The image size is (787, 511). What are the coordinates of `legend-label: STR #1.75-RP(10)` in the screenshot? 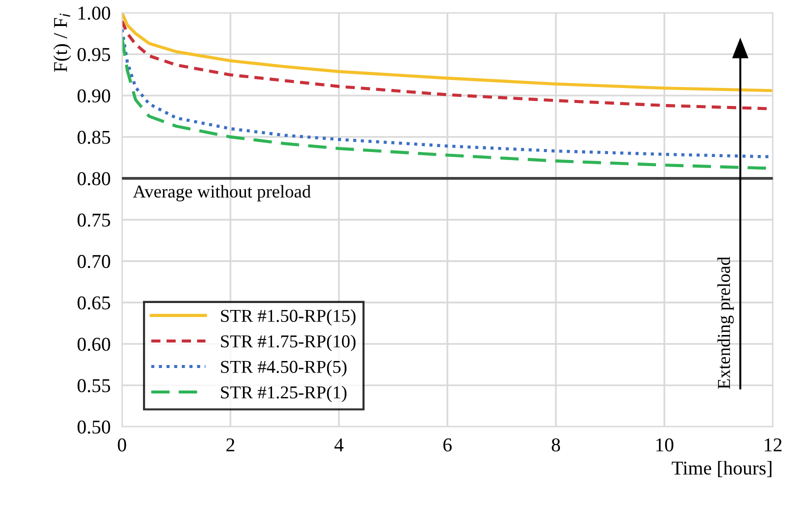 It's located at (288, 343).